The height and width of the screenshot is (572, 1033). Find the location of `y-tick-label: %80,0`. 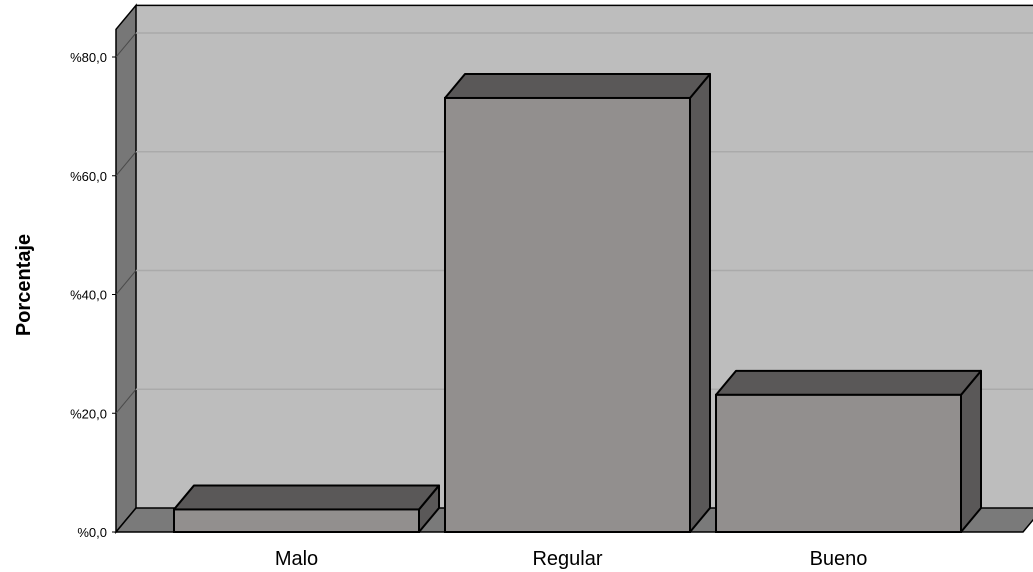

y-tick-label: %80,0 is located at coordinates (88, 57).